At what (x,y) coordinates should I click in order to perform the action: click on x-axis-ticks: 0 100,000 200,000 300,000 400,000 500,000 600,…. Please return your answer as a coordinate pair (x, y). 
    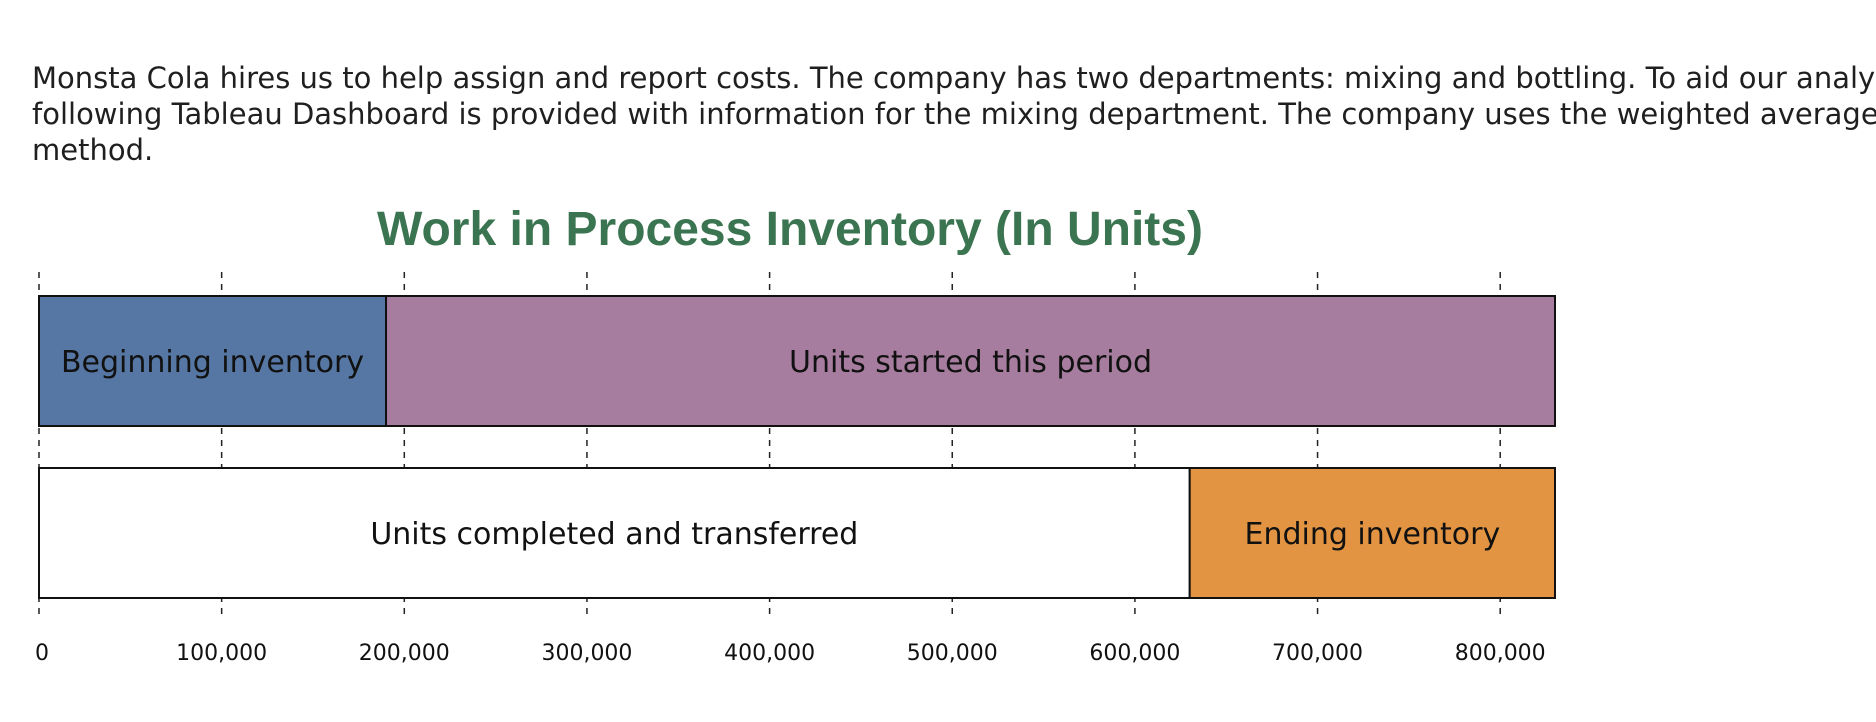
    Looking at the image, I should click on (790, 653).